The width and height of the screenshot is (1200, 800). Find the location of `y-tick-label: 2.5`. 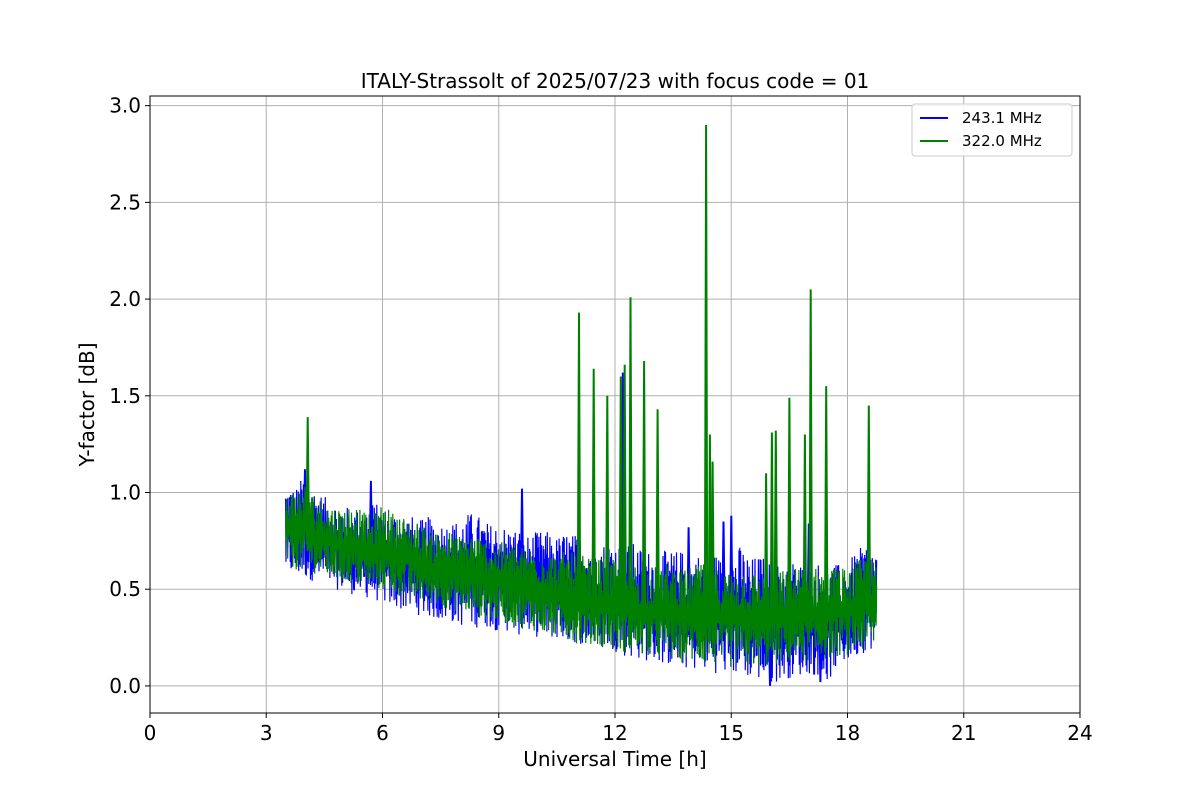

y-tick-label: 2.5 is located at coordinates (125, 202).